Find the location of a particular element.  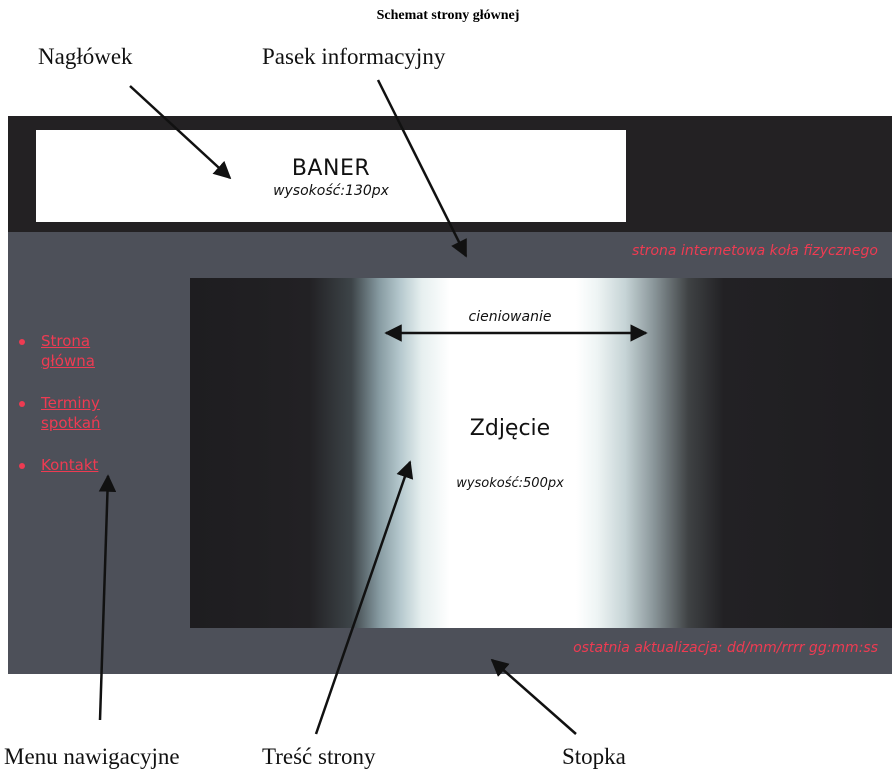

nav-item-home: Strona główna is located at coordinates (78, 351).